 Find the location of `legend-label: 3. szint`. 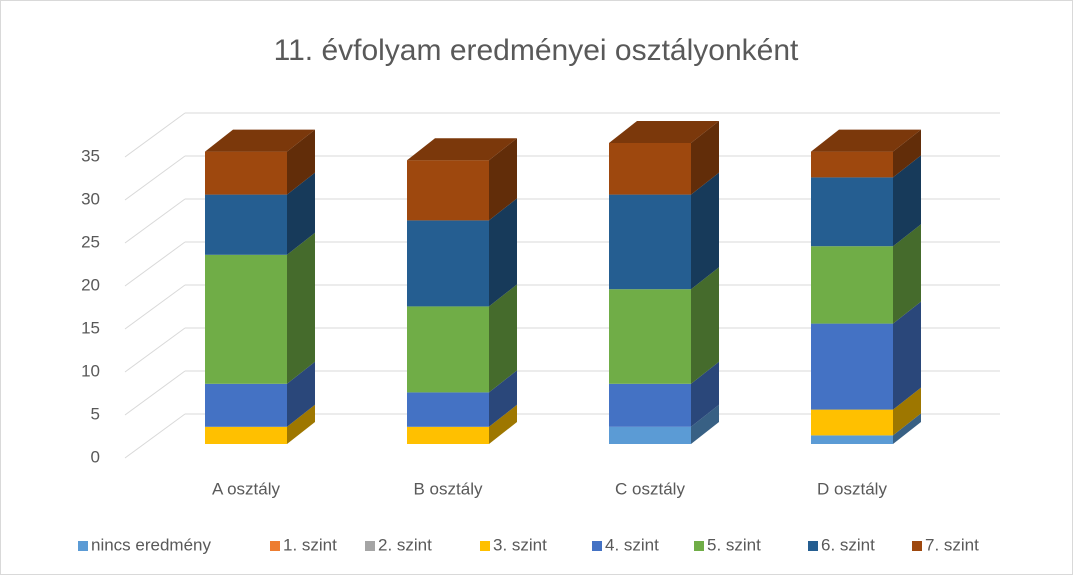

legend-label: 3. szint is located at coordinates (520, 544).